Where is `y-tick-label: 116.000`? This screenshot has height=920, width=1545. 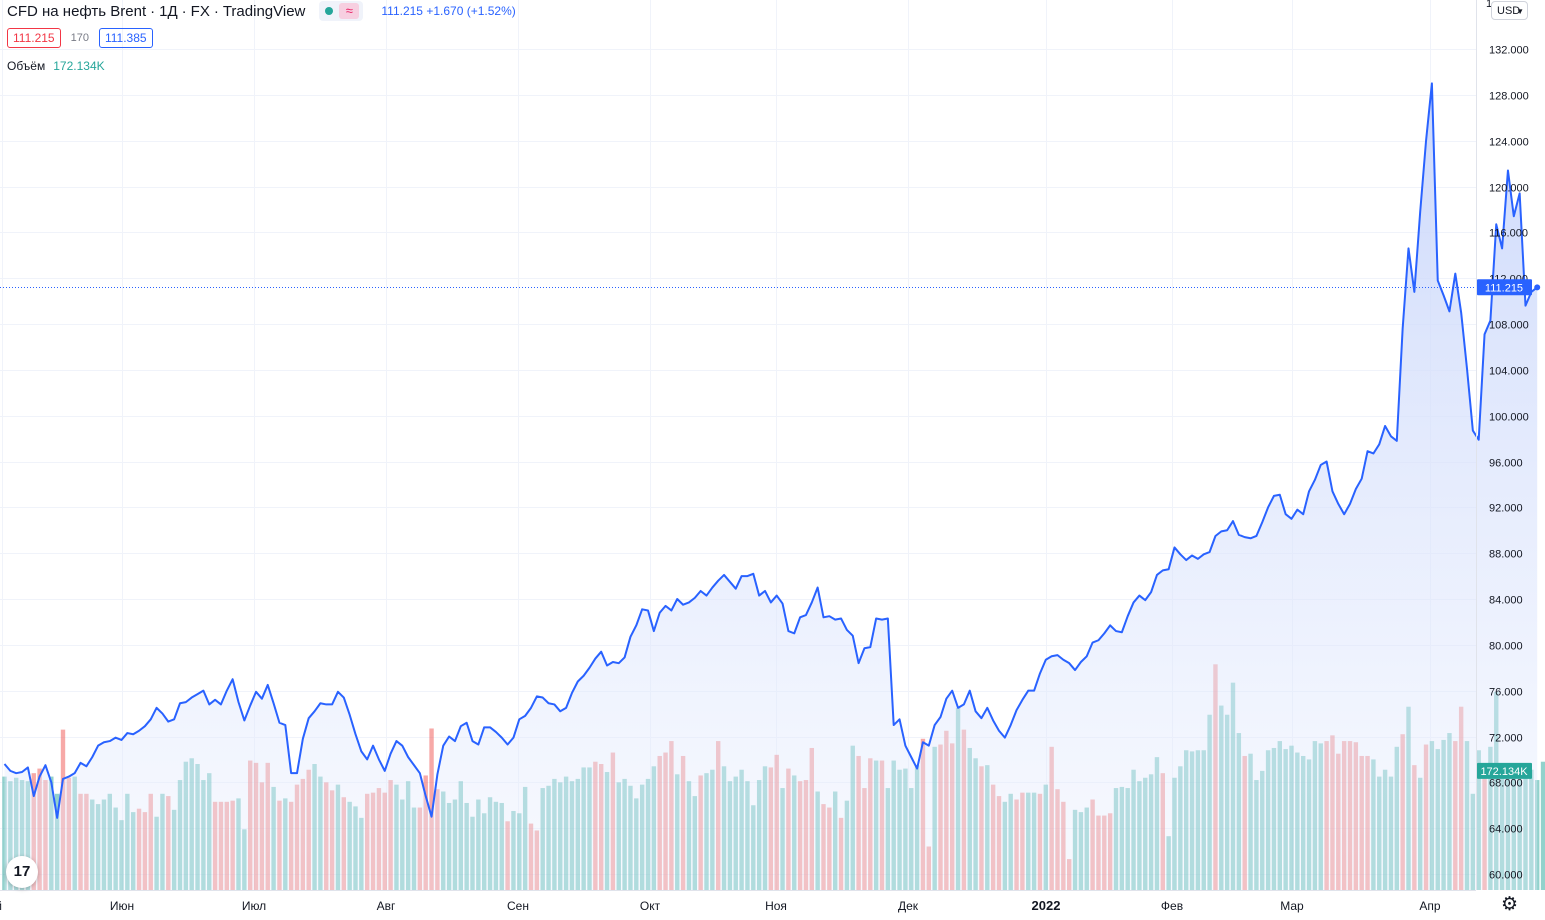
y-tick-label: 116.000 is located at coordinates (1508, 234).